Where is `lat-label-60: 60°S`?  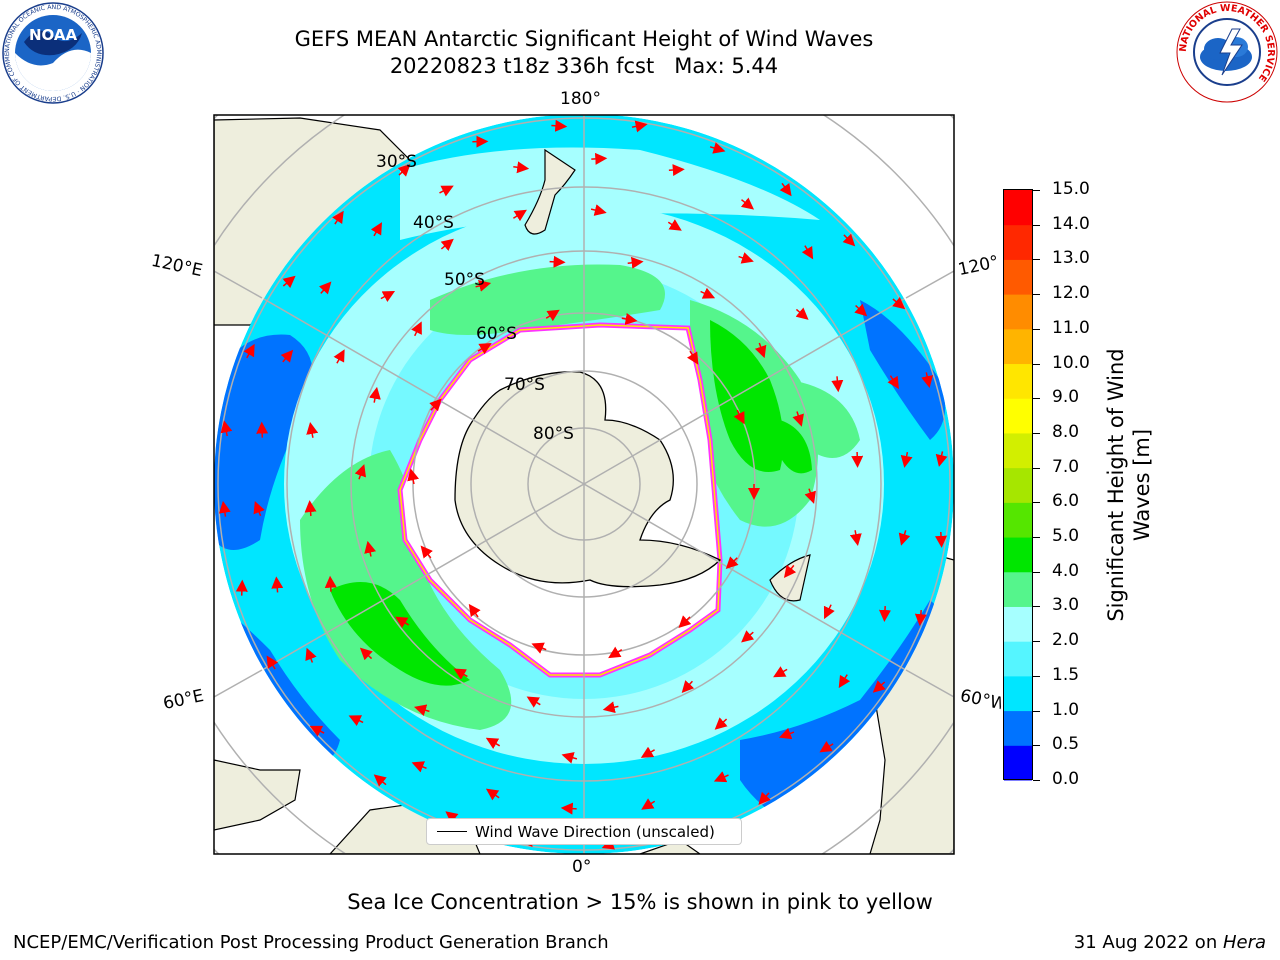
lat-label-60: 60°S is located at coordinates (496, 334).